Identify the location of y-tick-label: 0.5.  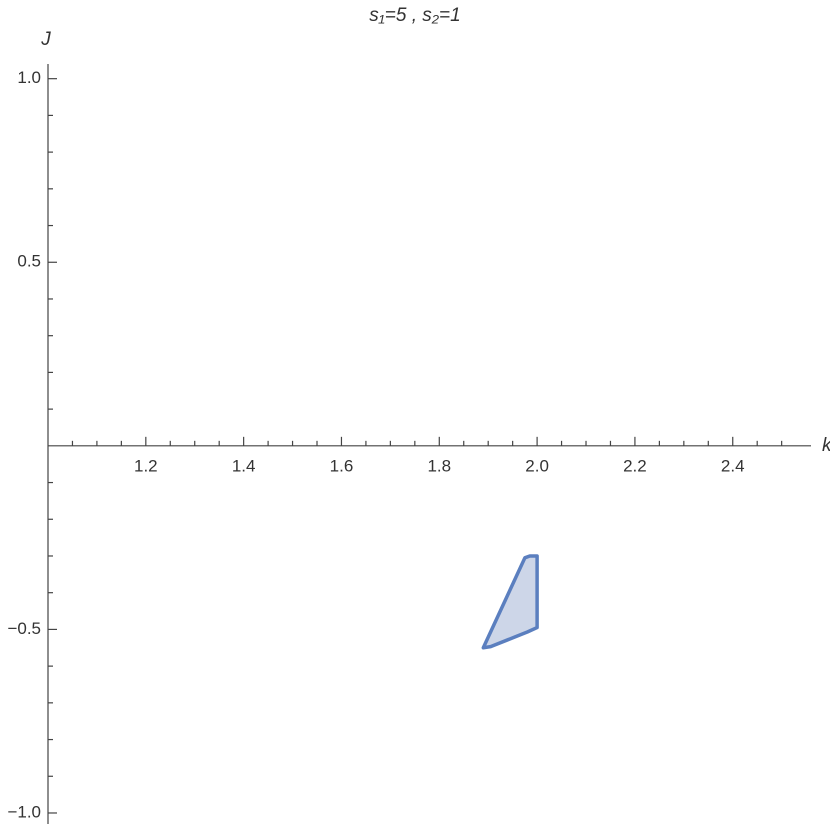
(29, 261).